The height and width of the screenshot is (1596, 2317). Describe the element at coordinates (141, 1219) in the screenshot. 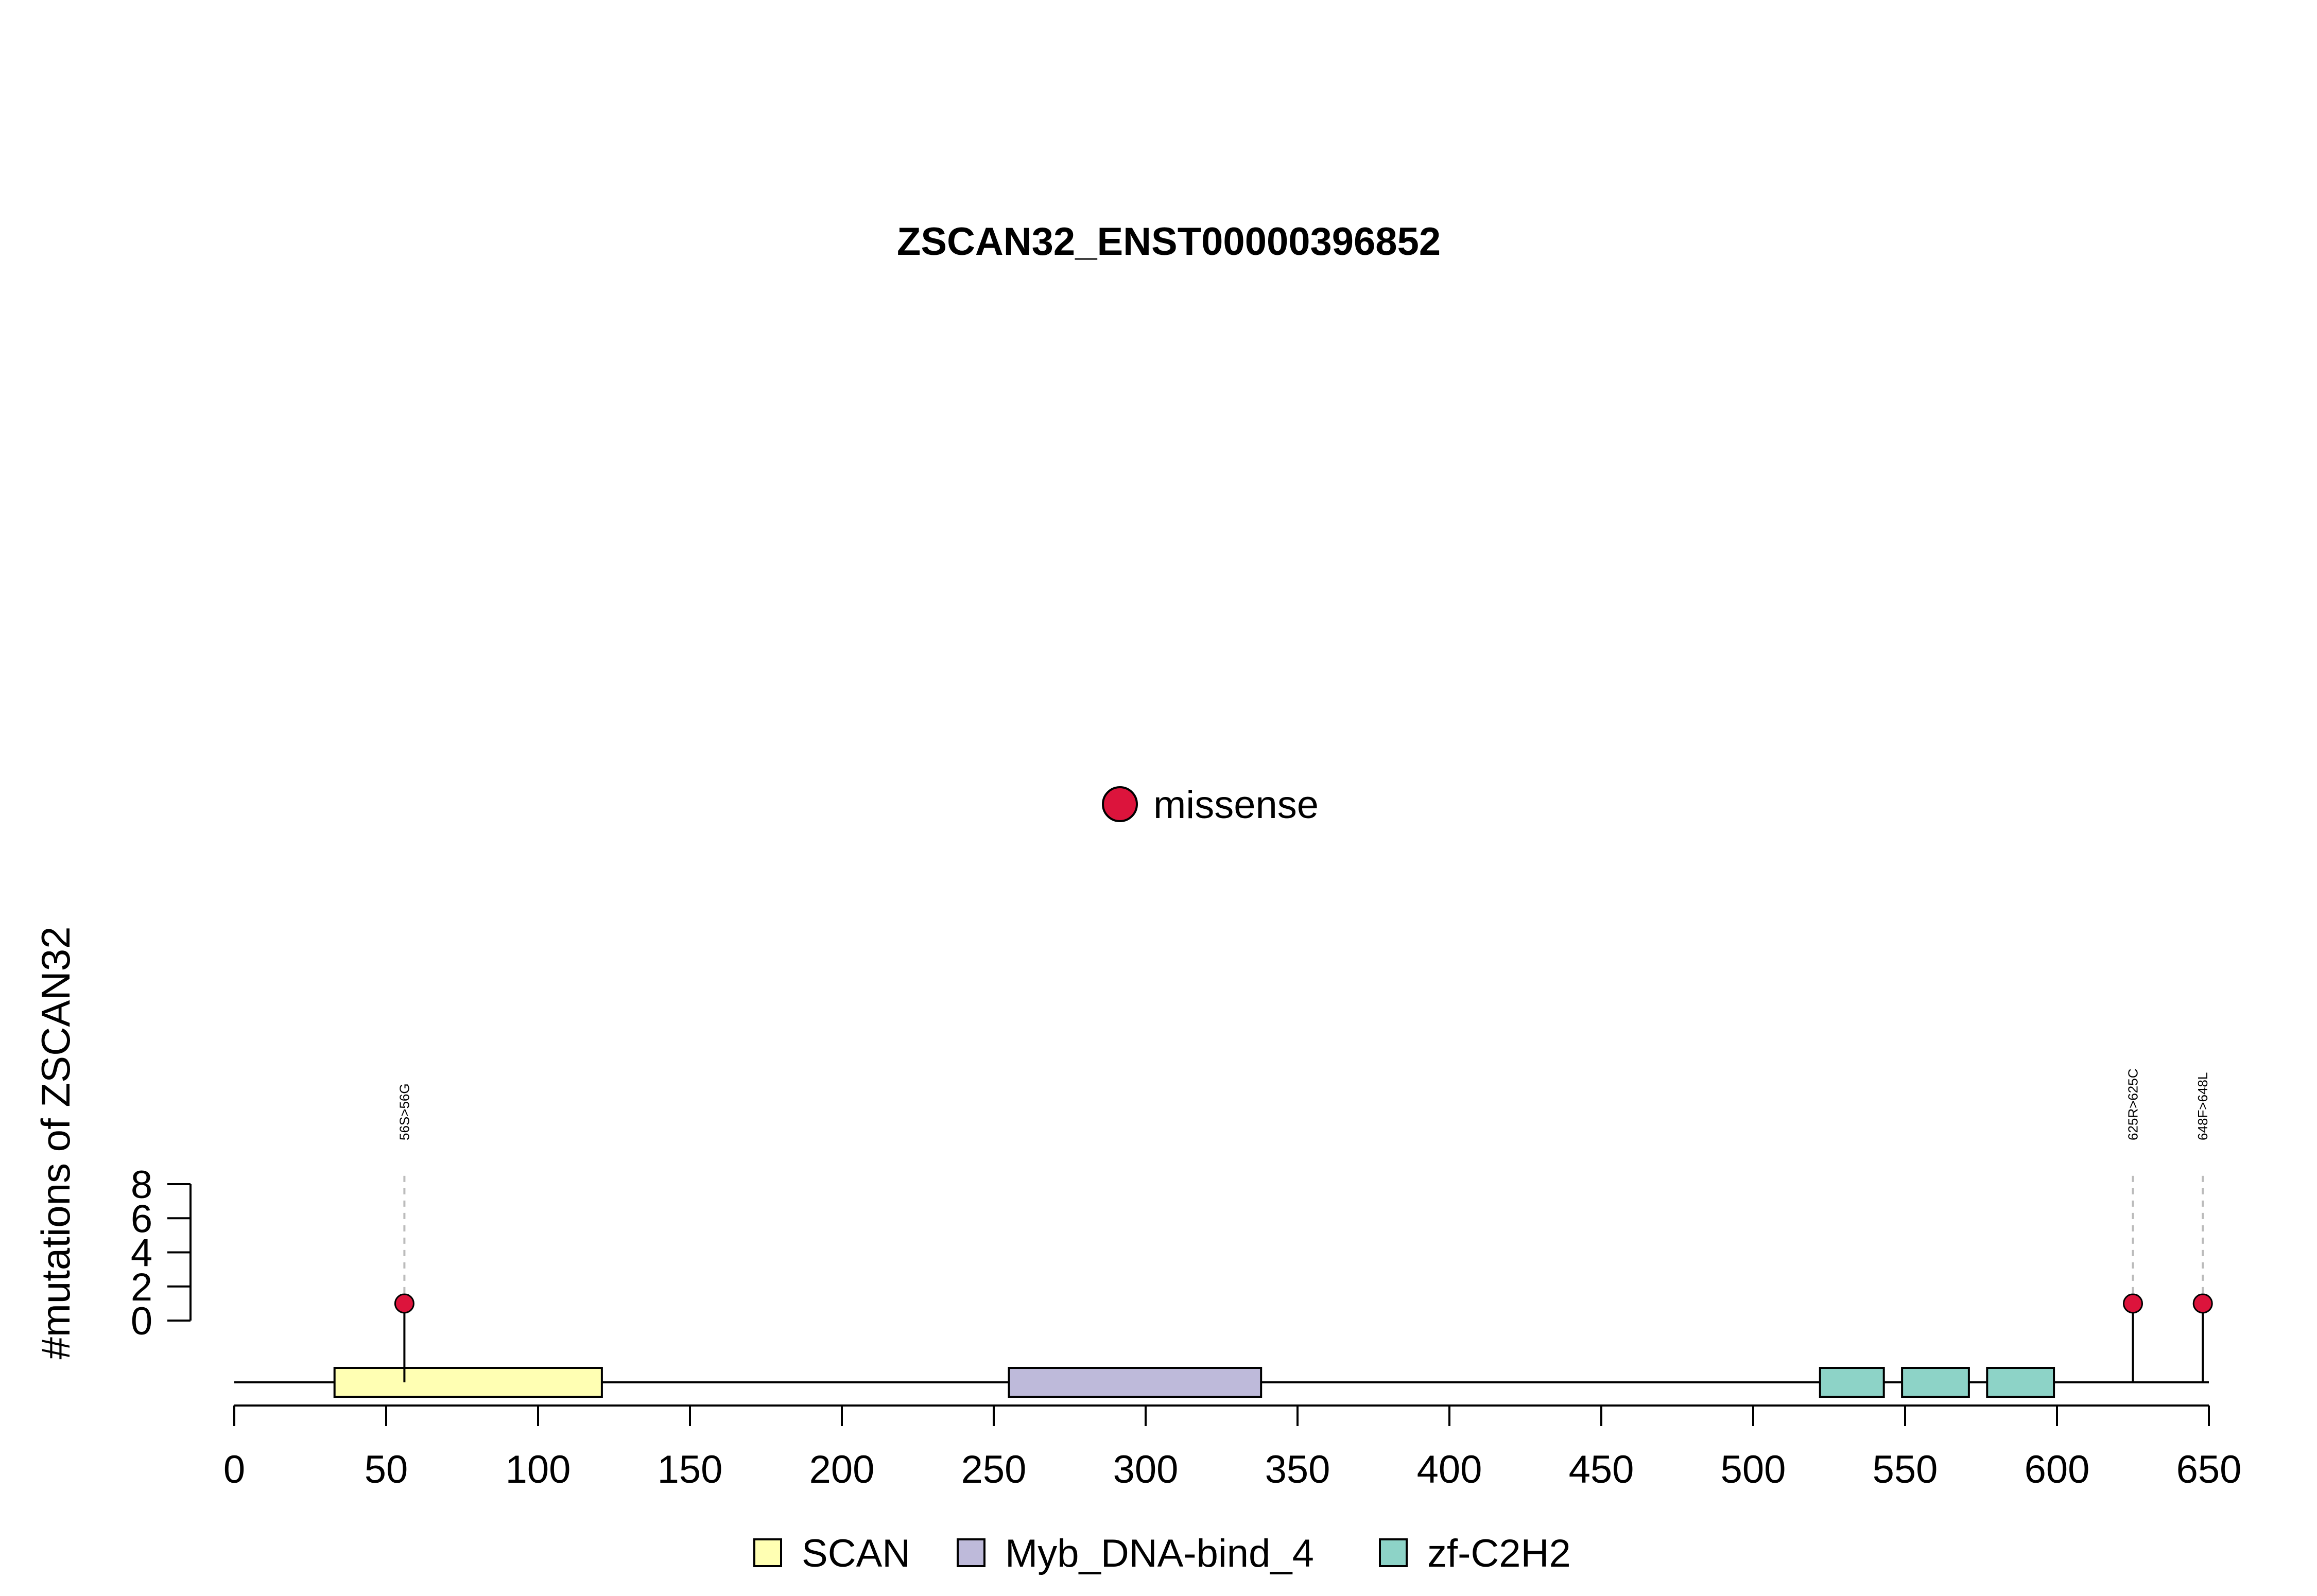

I see `y-tick-label: 6` at that location.